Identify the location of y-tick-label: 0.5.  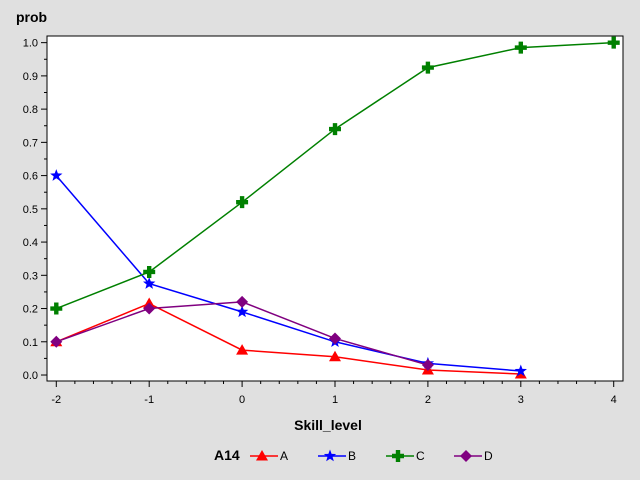
(30, 210).